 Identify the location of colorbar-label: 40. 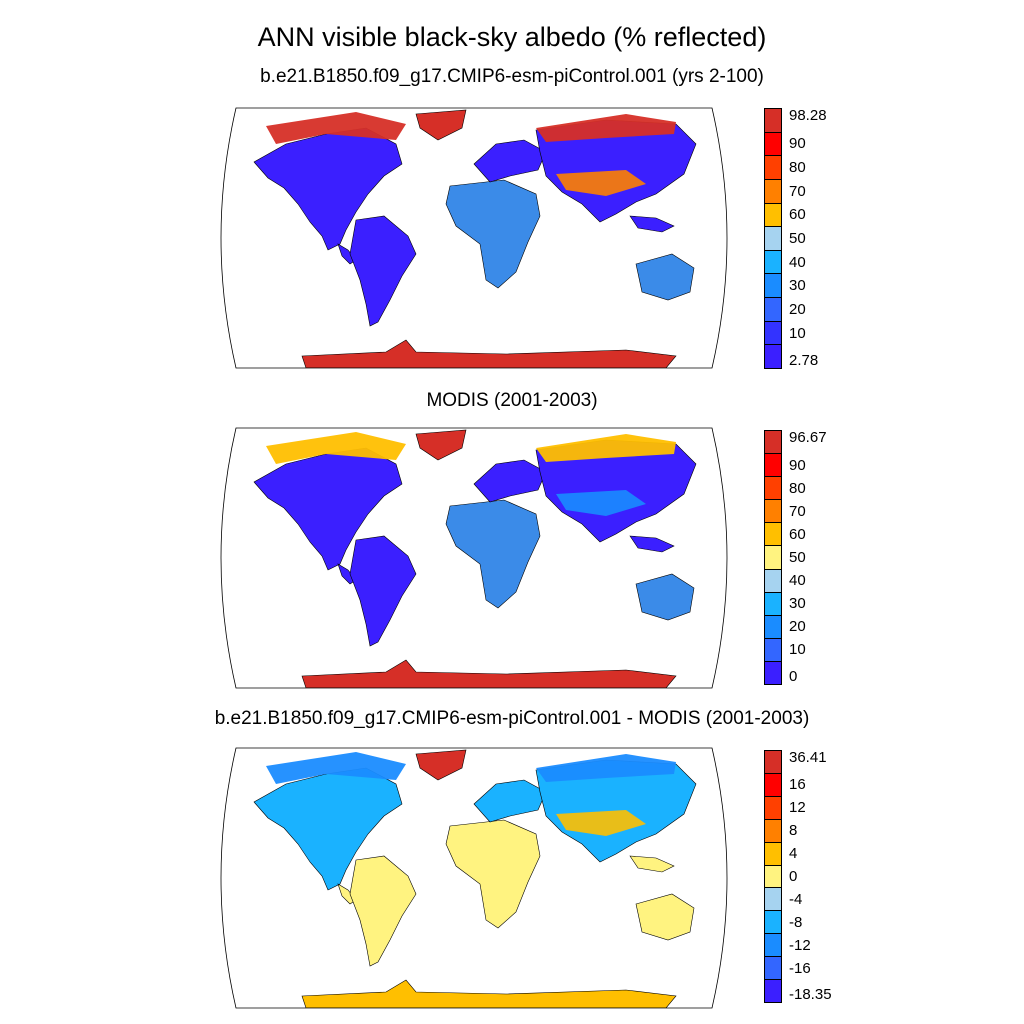
(797, 581).